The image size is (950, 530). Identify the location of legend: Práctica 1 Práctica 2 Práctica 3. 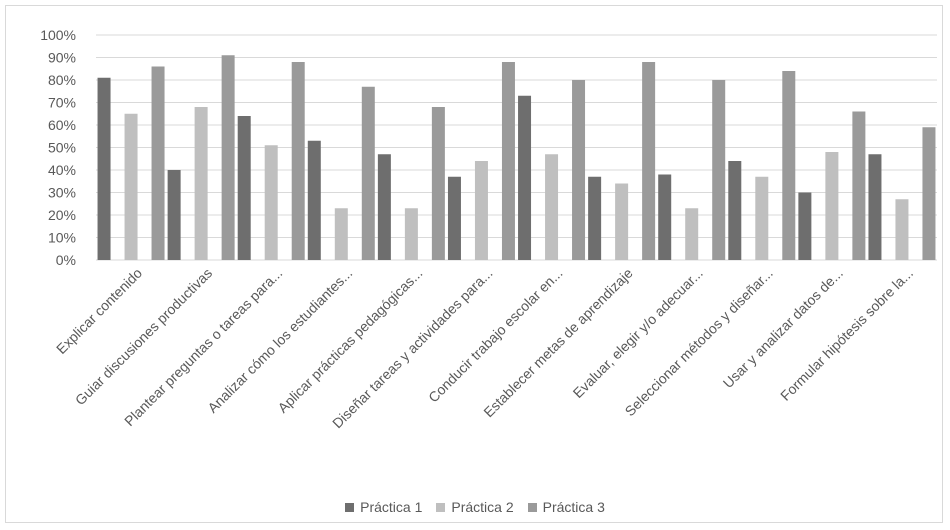
(475, 507).